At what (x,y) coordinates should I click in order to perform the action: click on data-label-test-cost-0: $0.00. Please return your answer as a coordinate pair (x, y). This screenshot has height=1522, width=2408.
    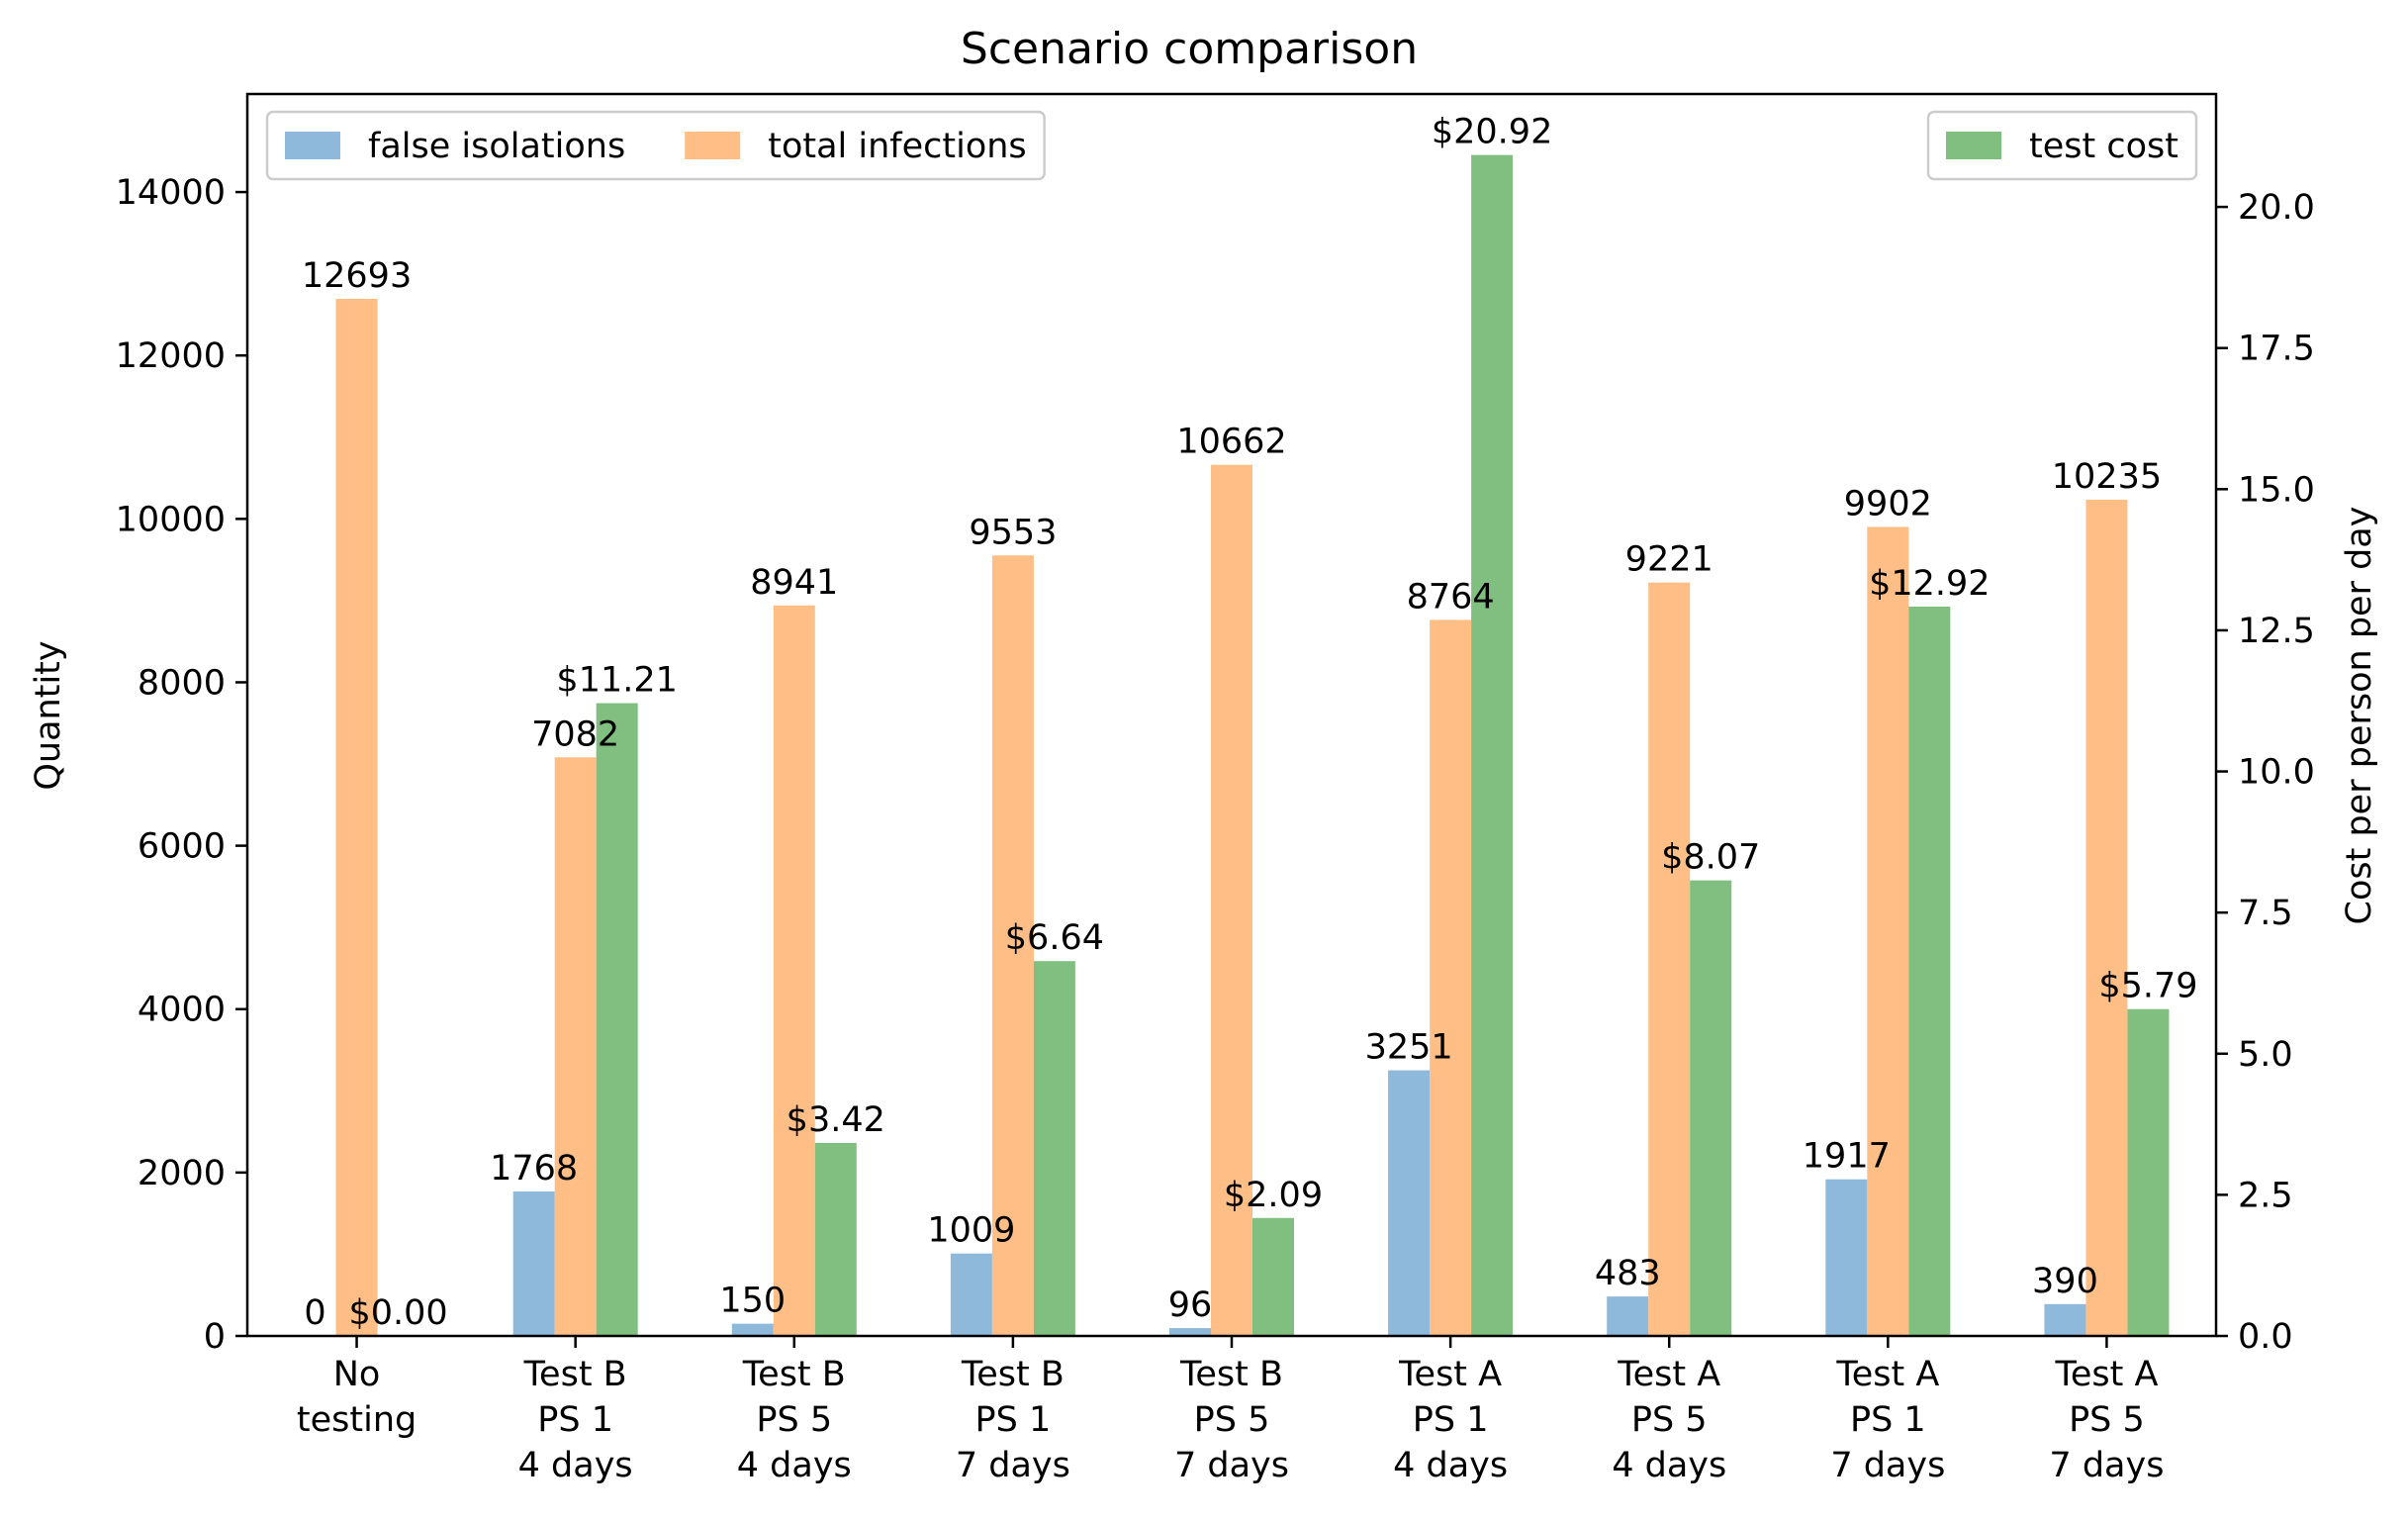
    Looking at the image, I should click on (397, 1313).